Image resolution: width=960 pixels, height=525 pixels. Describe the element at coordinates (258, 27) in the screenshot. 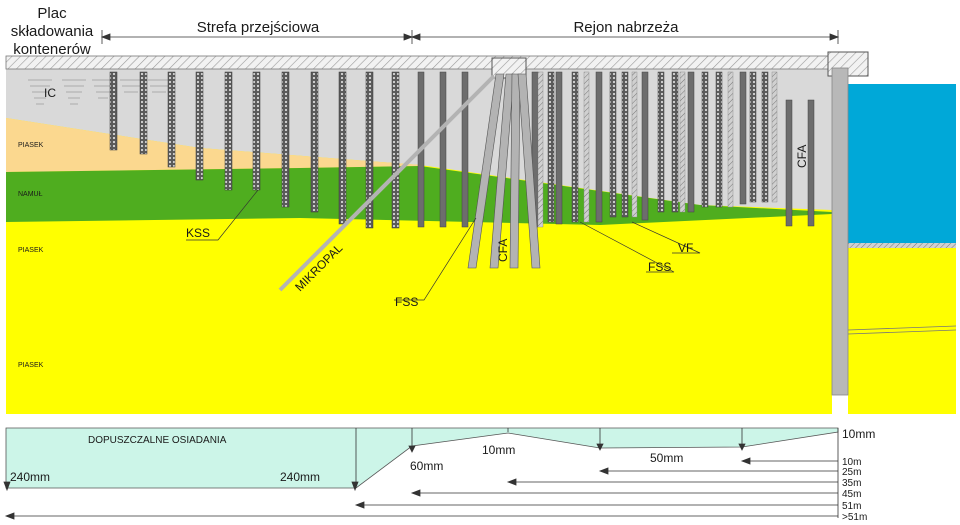

I see `zone-transition: Strefa przejściowa` at that location.